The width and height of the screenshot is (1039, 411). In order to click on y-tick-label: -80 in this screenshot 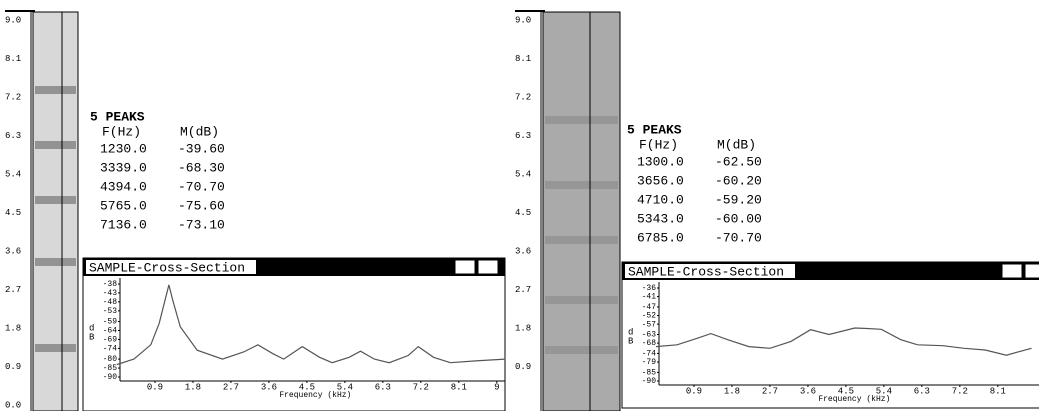, I will do `click(110, 359)`.